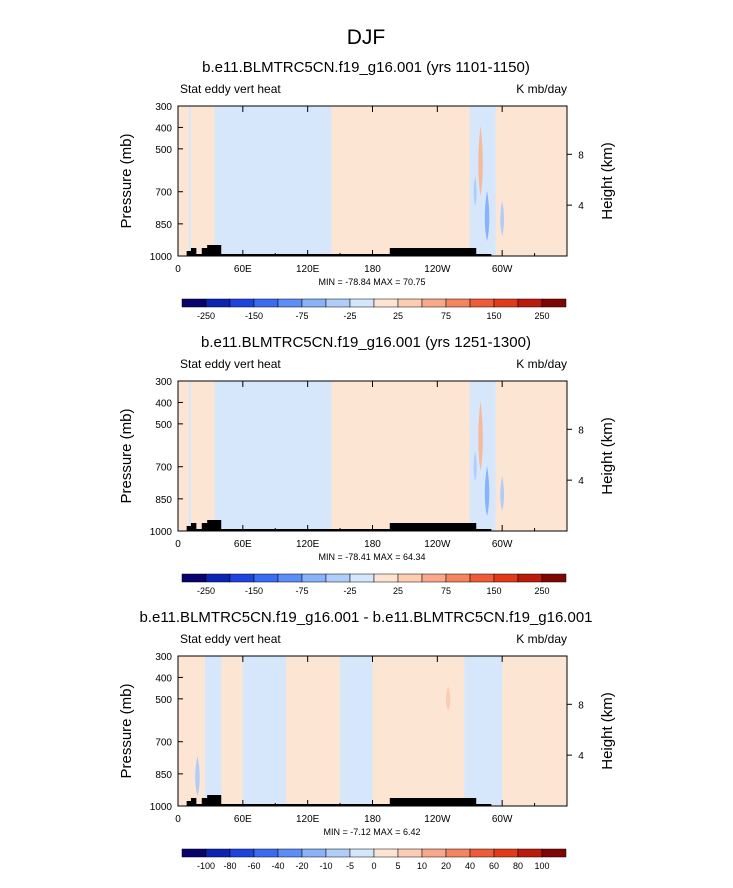 Image resolution: width=733 pixels, height=888 pixels. What do you see at coordinates (518, 866) in the screenshot?
I see `colorbar-label: 80` at bounding box center [518, 866].